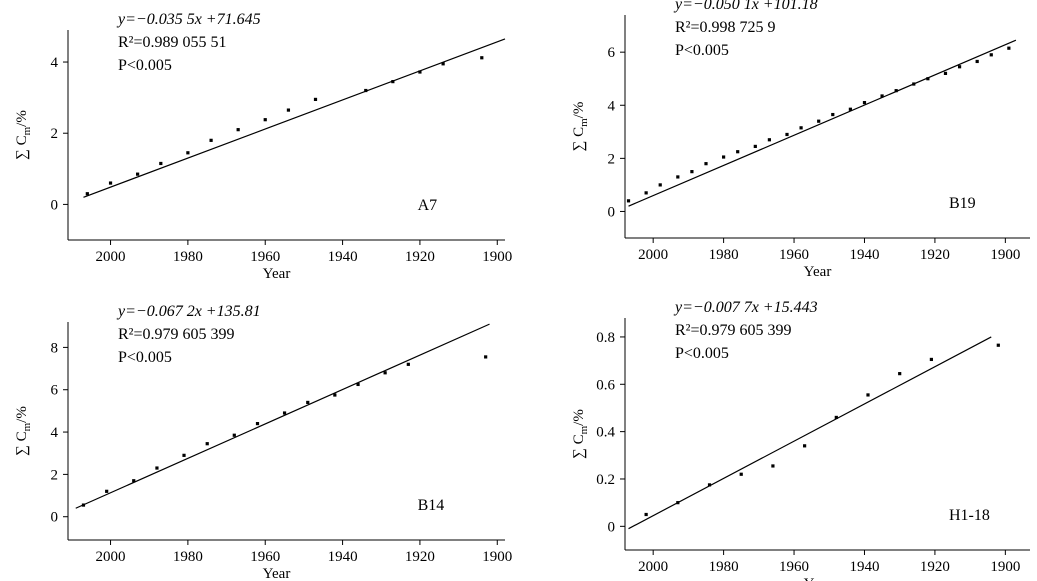 The image size is (1037, 581). I want to click on y-axis-sub: m, so click(584, 429).